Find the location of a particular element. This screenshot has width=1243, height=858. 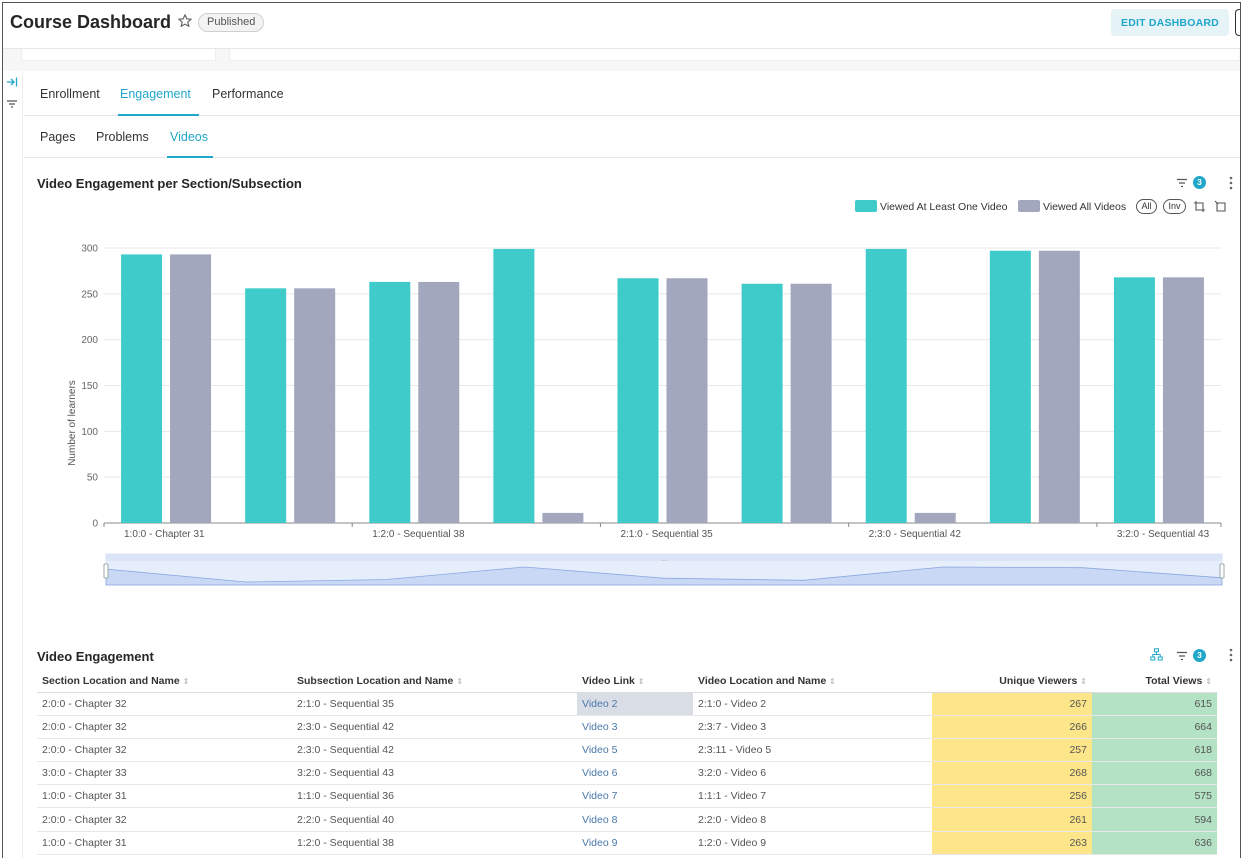

cell-video-location: 1:1:1 - Video 7 is located at coordinates (812, 796).